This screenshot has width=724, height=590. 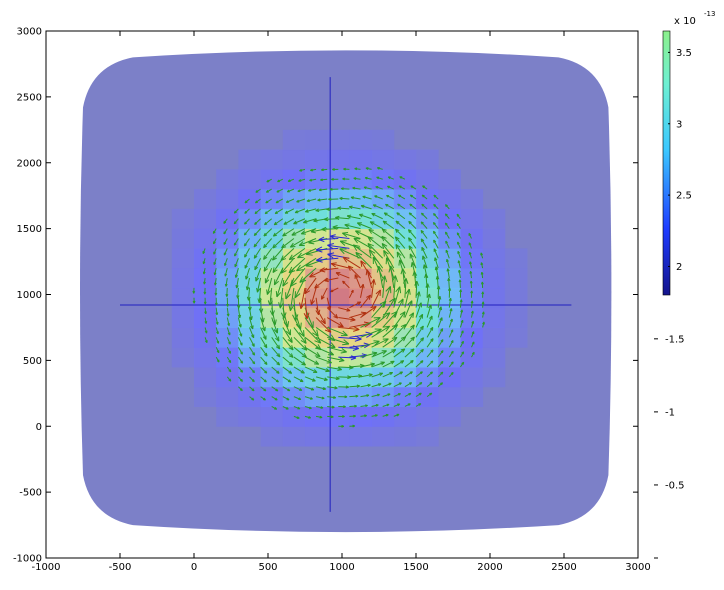 I want to click on colorbar-extra-tick-label: -1.5, so click(x=675, y=339).